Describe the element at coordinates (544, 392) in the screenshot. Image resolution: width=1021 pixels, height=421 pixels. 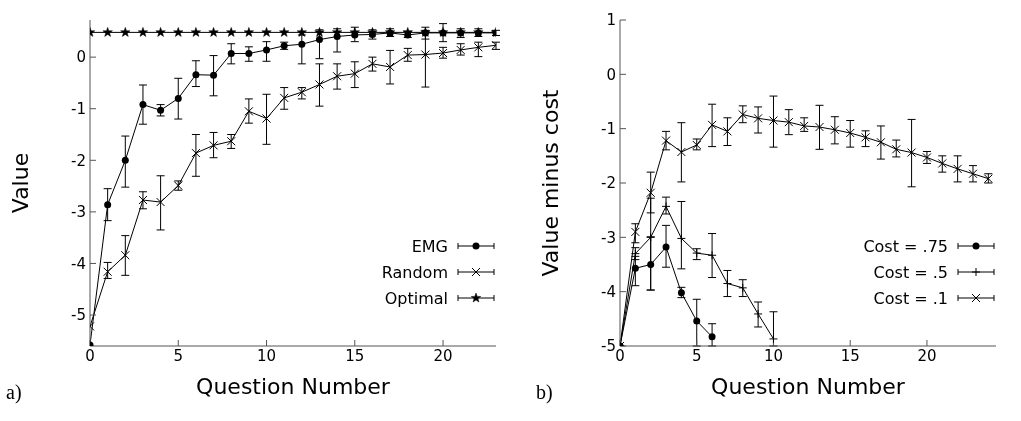
I see `text: b)` at that location.